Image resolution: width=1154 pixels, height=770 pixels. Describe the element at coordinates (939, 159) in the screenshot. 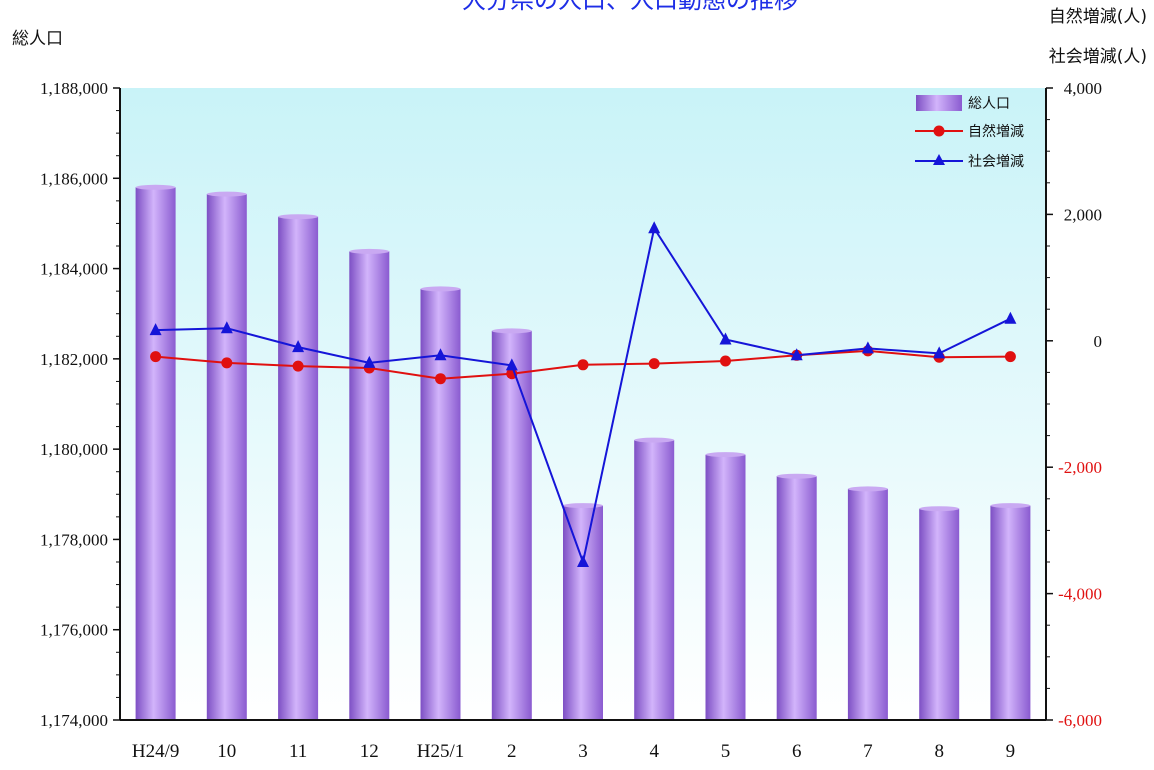

I see `legend-social-marker` at that location.